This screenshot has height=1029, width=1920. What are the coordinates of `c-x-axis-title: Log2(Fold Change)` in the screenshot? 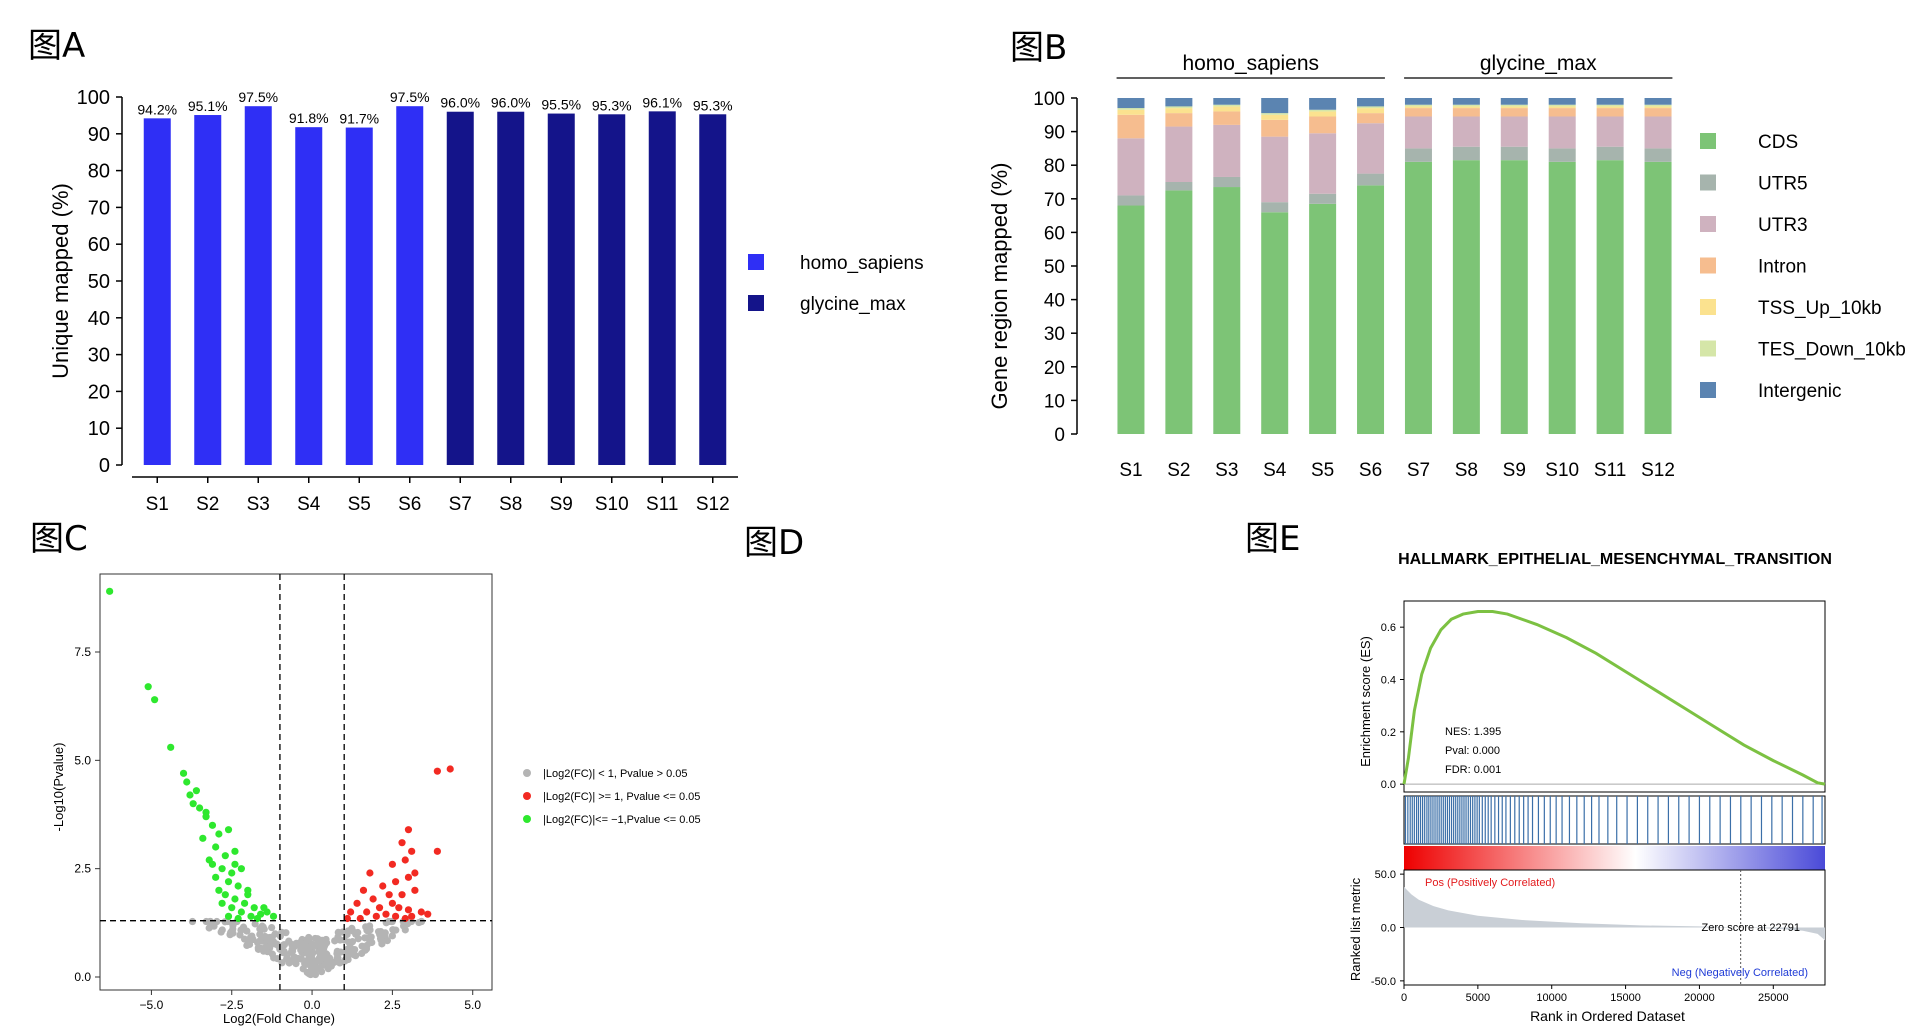 It's located at (279, 1018).